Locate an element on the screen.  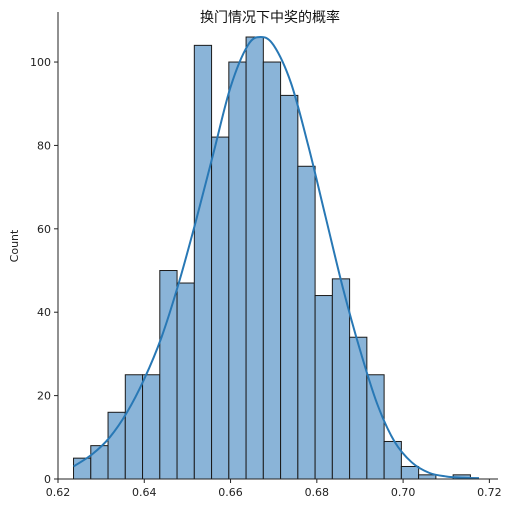
y-ticks: 0 20 40 60 80 100 is located at coordinates (44, 271).